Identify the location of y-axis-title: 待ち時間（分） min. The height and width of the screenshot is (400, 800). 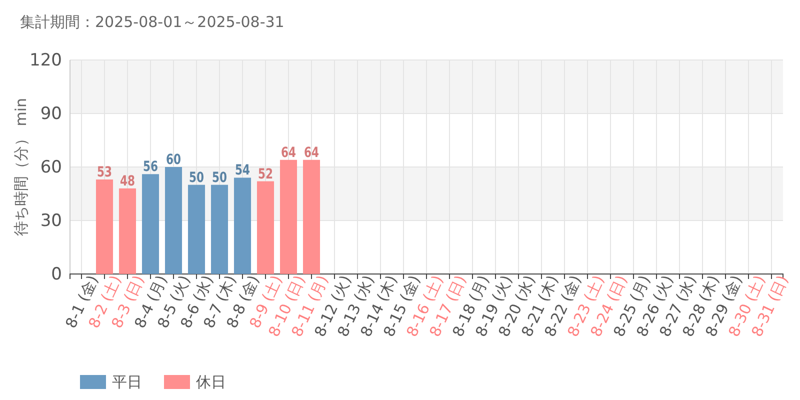
(21, 167).